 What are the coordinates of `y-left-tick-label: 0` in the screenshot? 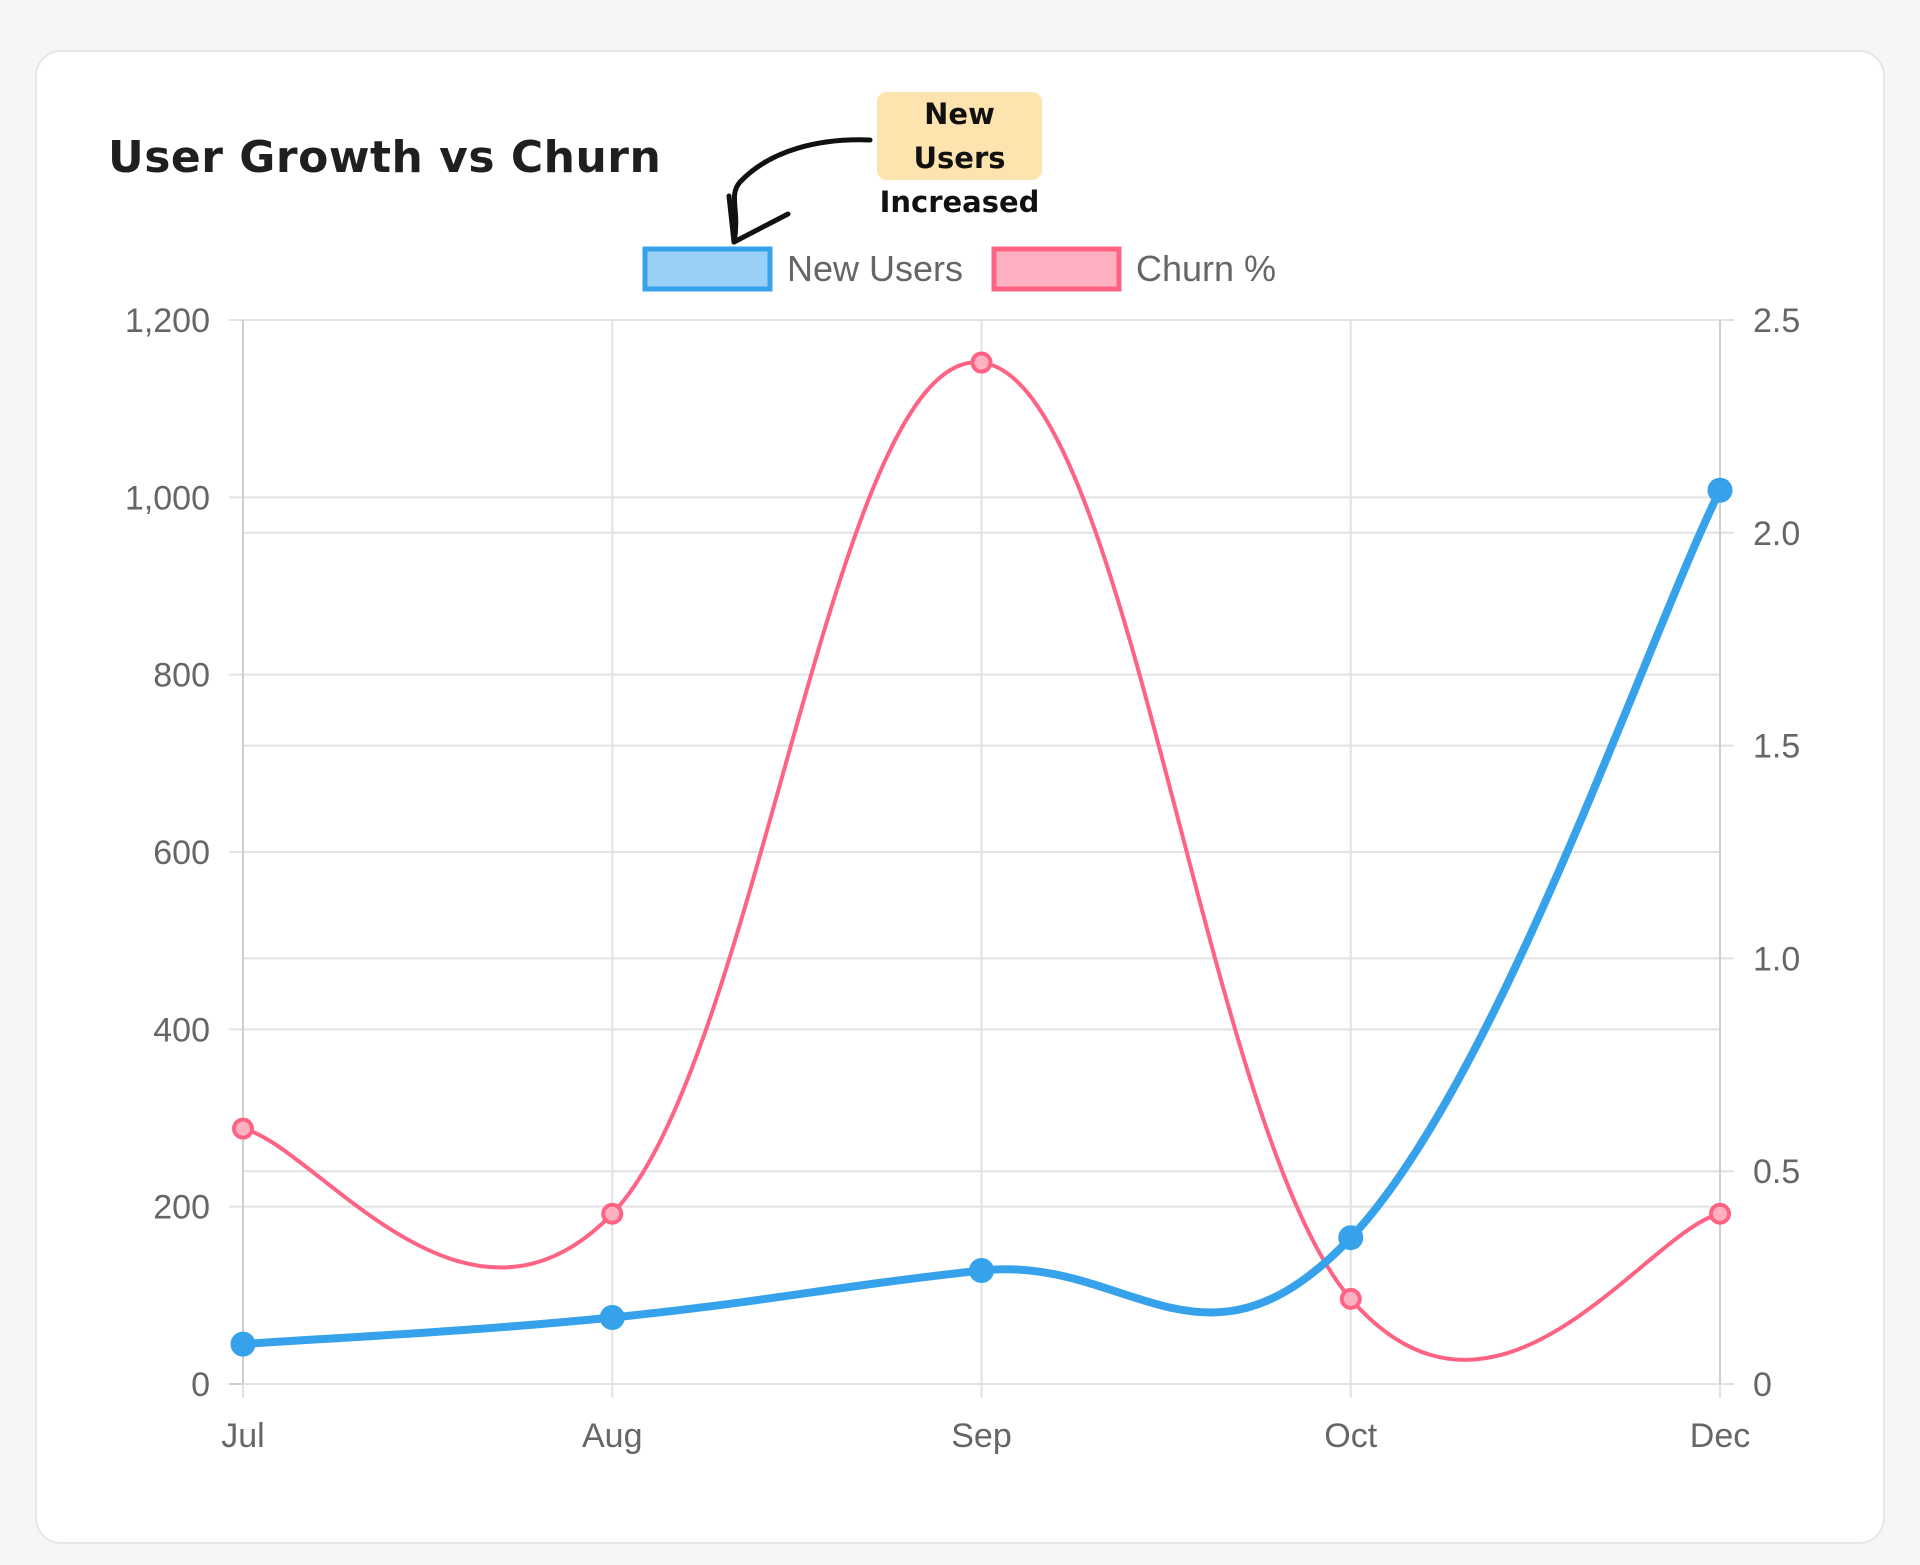 It's located at (200, 1385).